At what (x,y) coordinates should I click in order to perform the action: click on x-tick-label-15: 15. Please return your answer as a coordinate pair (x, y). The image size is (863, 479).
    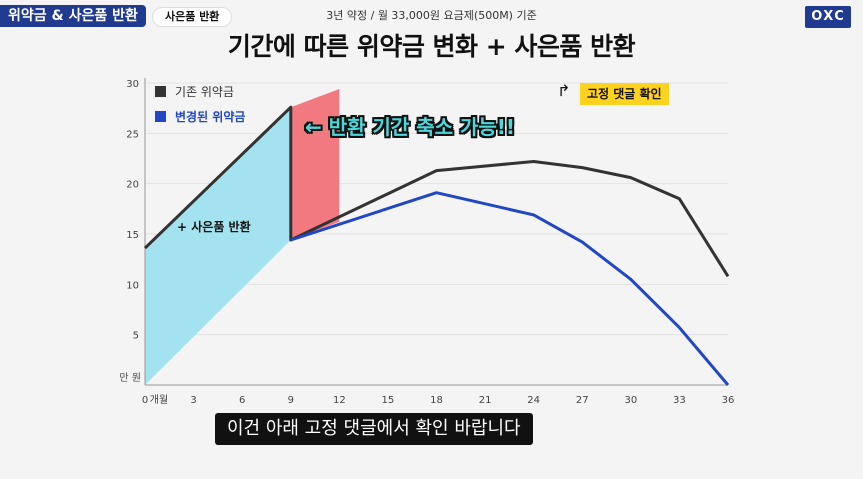
    Looking at the image, I should click on (388, 400).